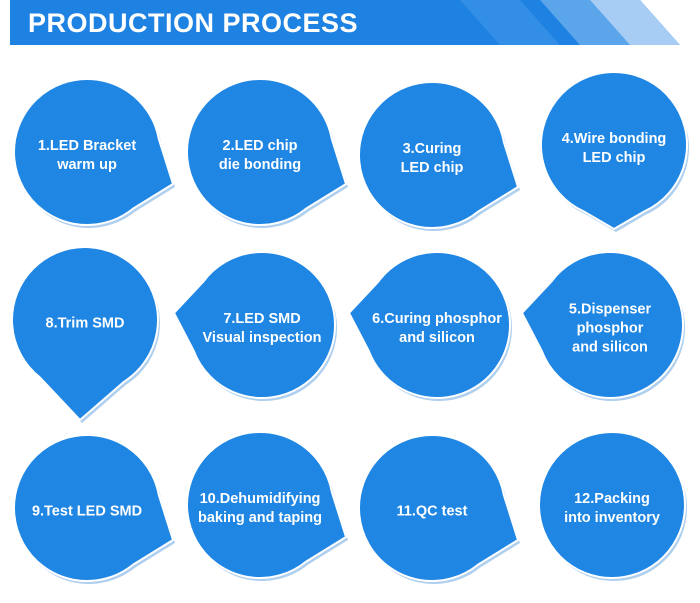 Image resolution: width=700 pixels, height=603 pixels. I want to click on step-label-12: 12.Packing into inventory, so click(612, 508).